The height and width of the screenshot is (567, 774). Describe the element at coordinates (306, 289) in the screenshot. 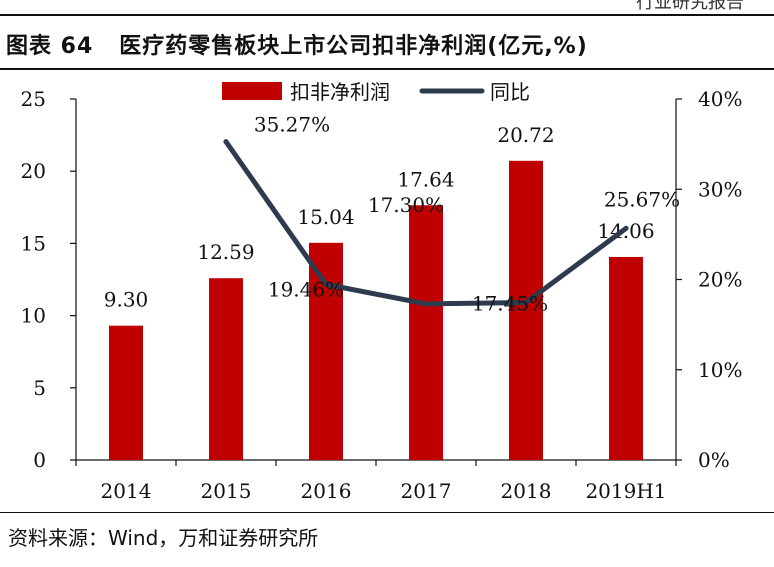

I see `line-value-label: 19.46%` at that location.